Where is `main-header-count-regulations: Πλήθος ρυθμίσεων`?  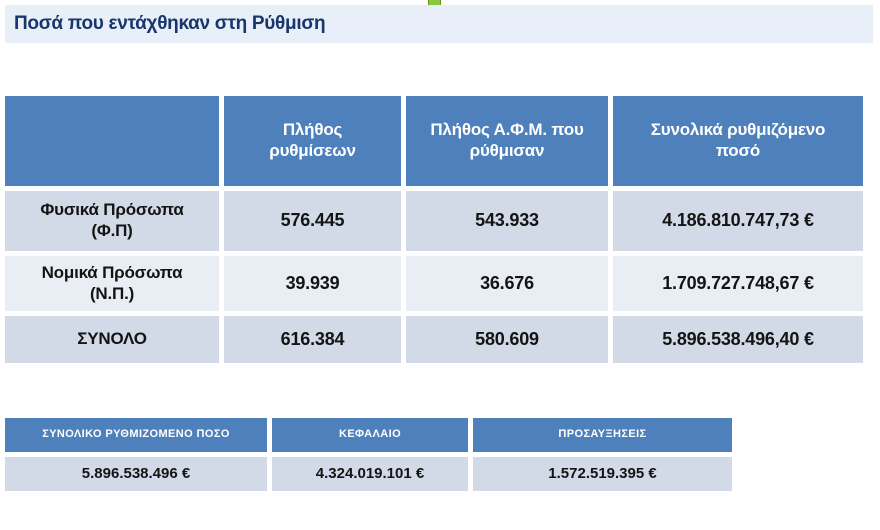 main-header-count-regulations: Πλήθος ρυθμίσεων is located at coordinates (312, 141).